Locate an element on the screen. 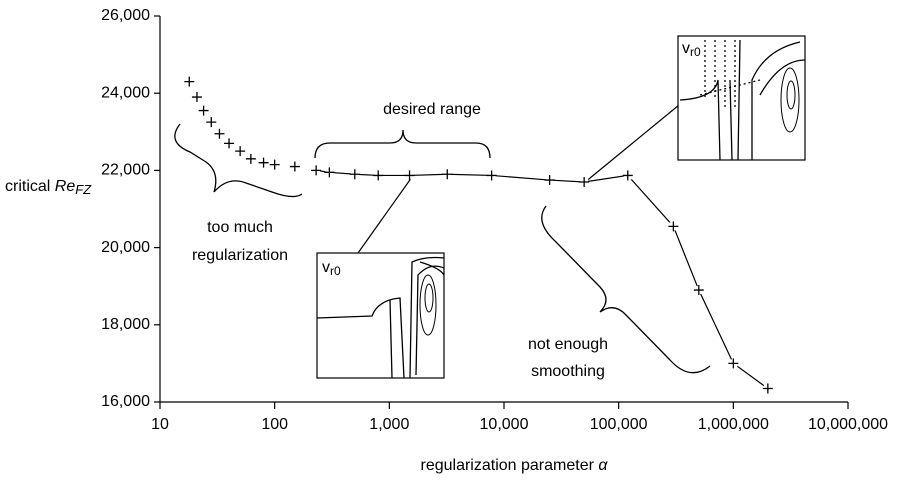 Image resolution: width=904 pixels, height=480 pixels. y-axis-label: critical ReFZ is located at coordinates (48, 187).